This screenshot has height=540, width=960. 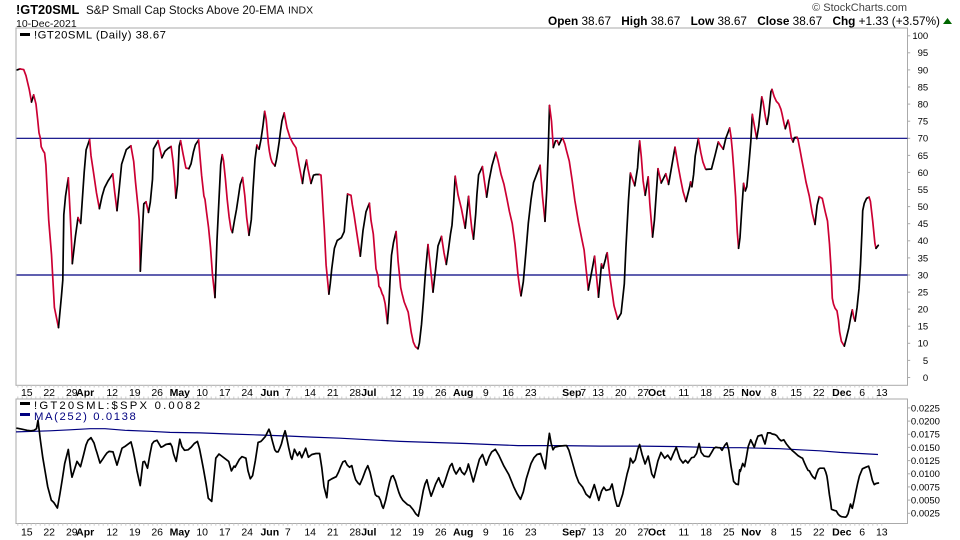 I want to click on svg-text: 10-Dec-2021, so click(x=46, y=24).